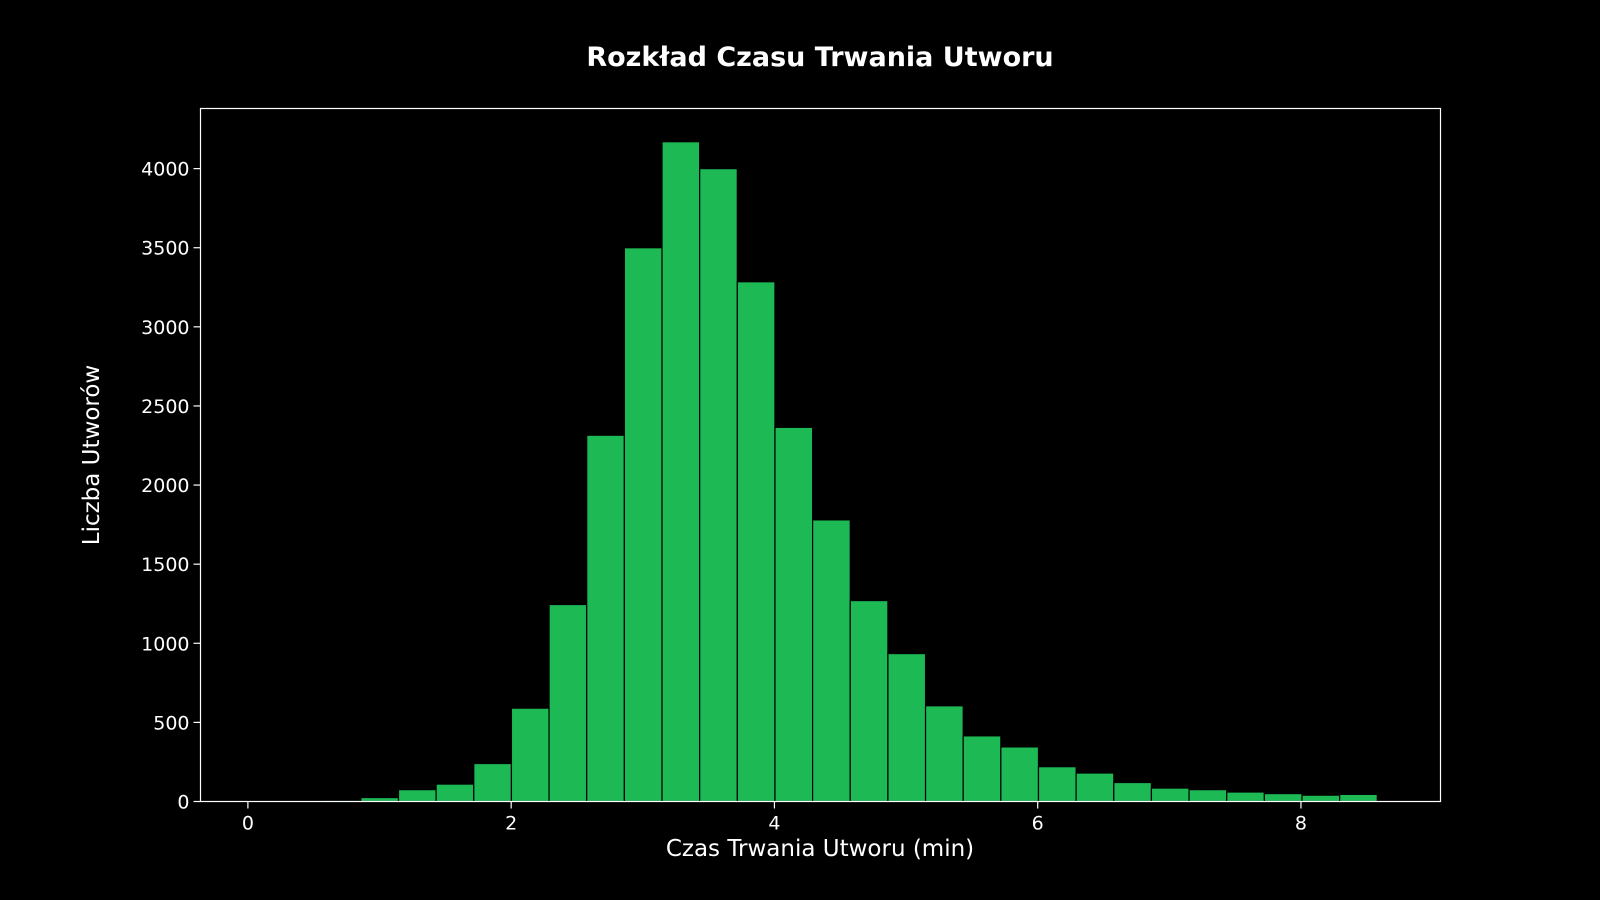 The height and width of the screenshot is (900, 1600). What do you see at coordinates (165, 486) in the screenshot?
I see `y-tick-label: 2000` at bounding box center [165, 486].